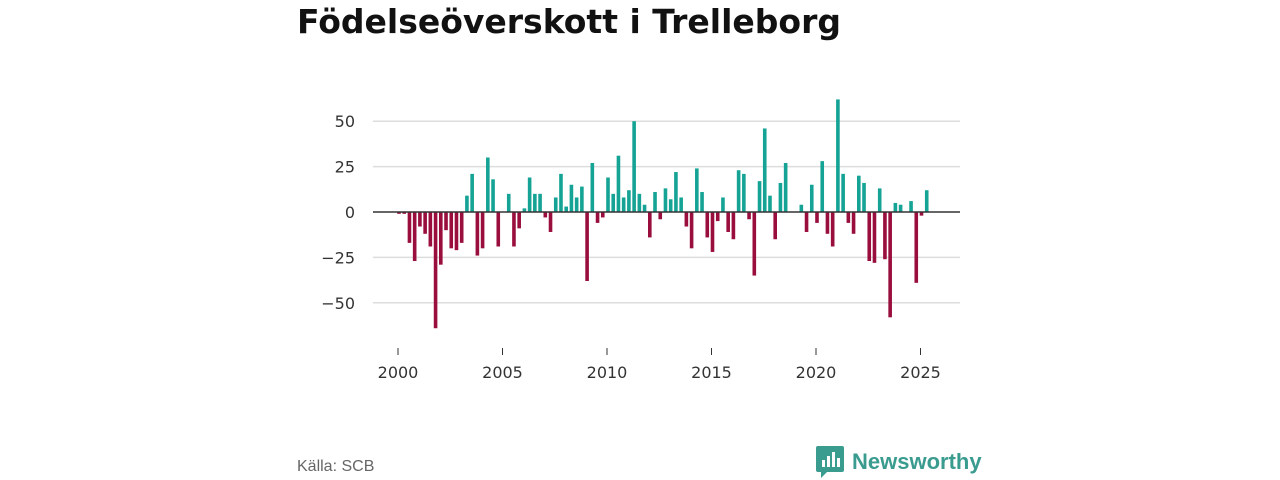 The width and height of the screenshot is (1280, 480). I want to click on y-tick-label: 0, so click(350, 212).